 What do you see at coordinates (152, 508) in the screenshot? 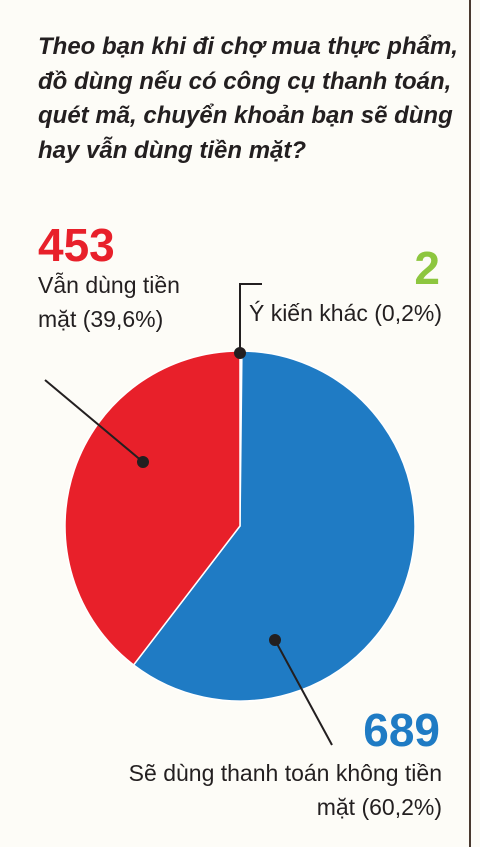
I see `pie-slice` at bounding box center [152, 508].